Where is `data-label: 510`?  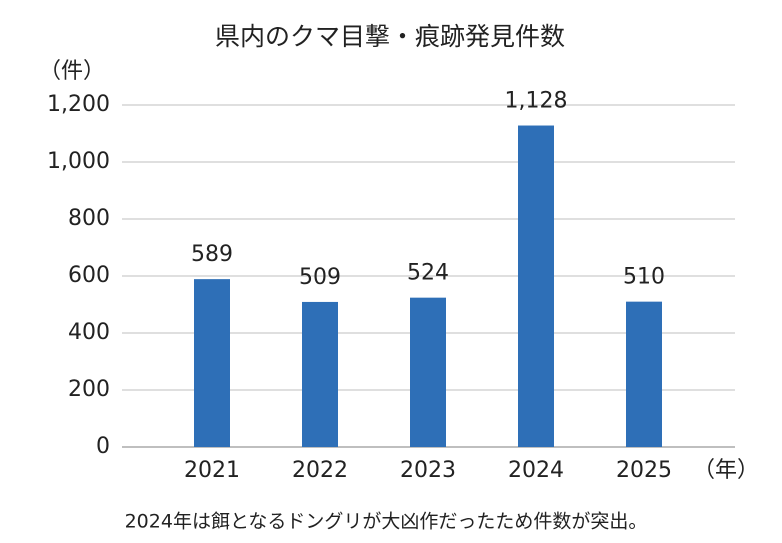
data-label: 510 is located at coordinates (644, 277).